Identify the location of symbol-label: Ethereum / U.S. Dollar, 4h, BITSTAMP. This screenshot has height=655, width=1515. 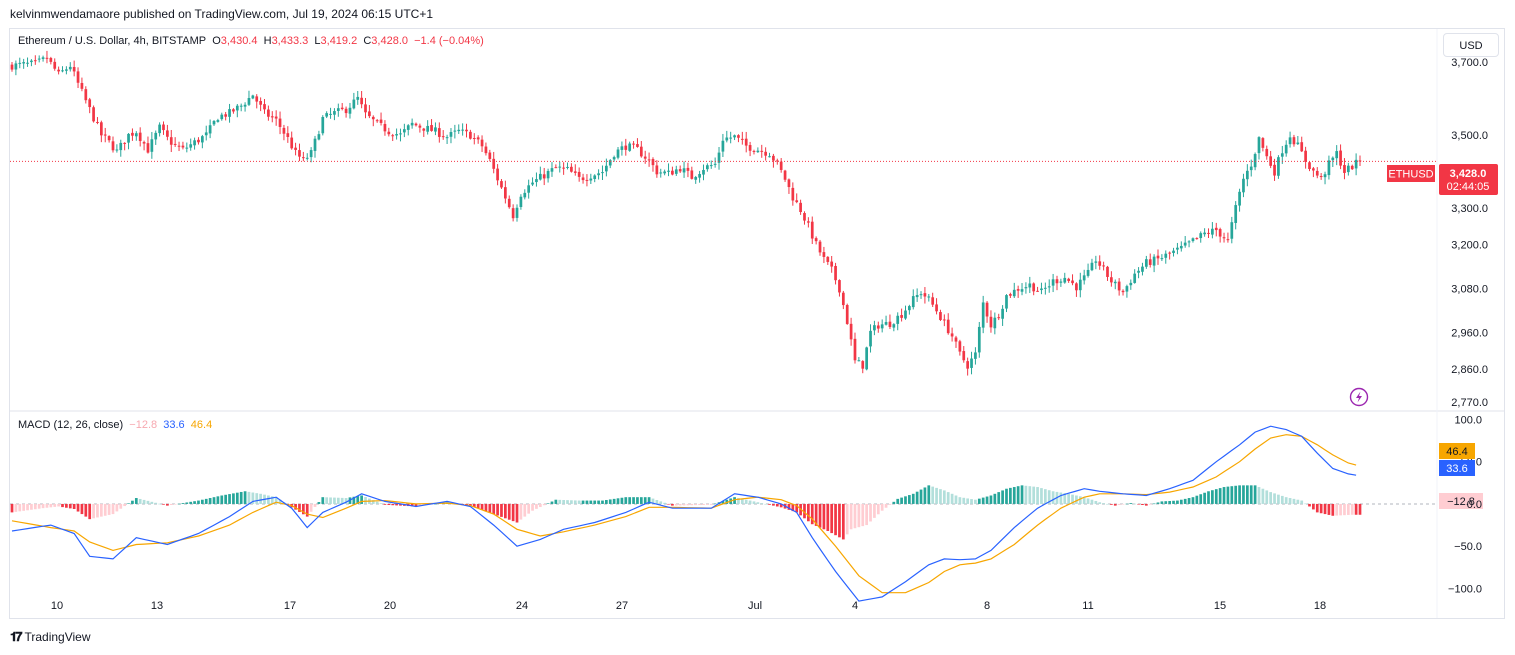
(112, 41).